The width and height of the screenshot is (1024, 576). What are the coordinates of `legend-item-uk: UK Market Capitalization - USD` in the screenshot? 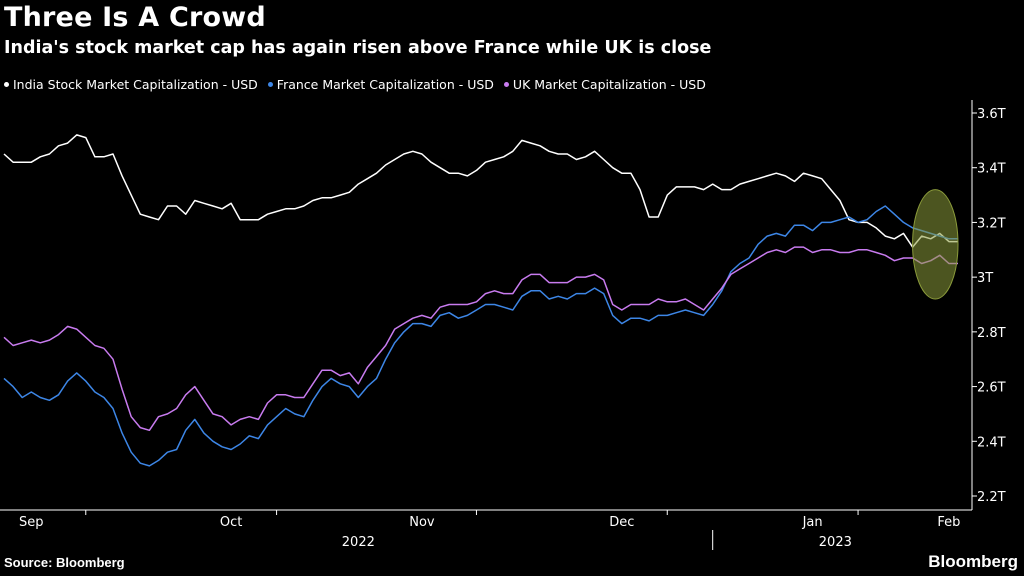 It's located at (604, 84).